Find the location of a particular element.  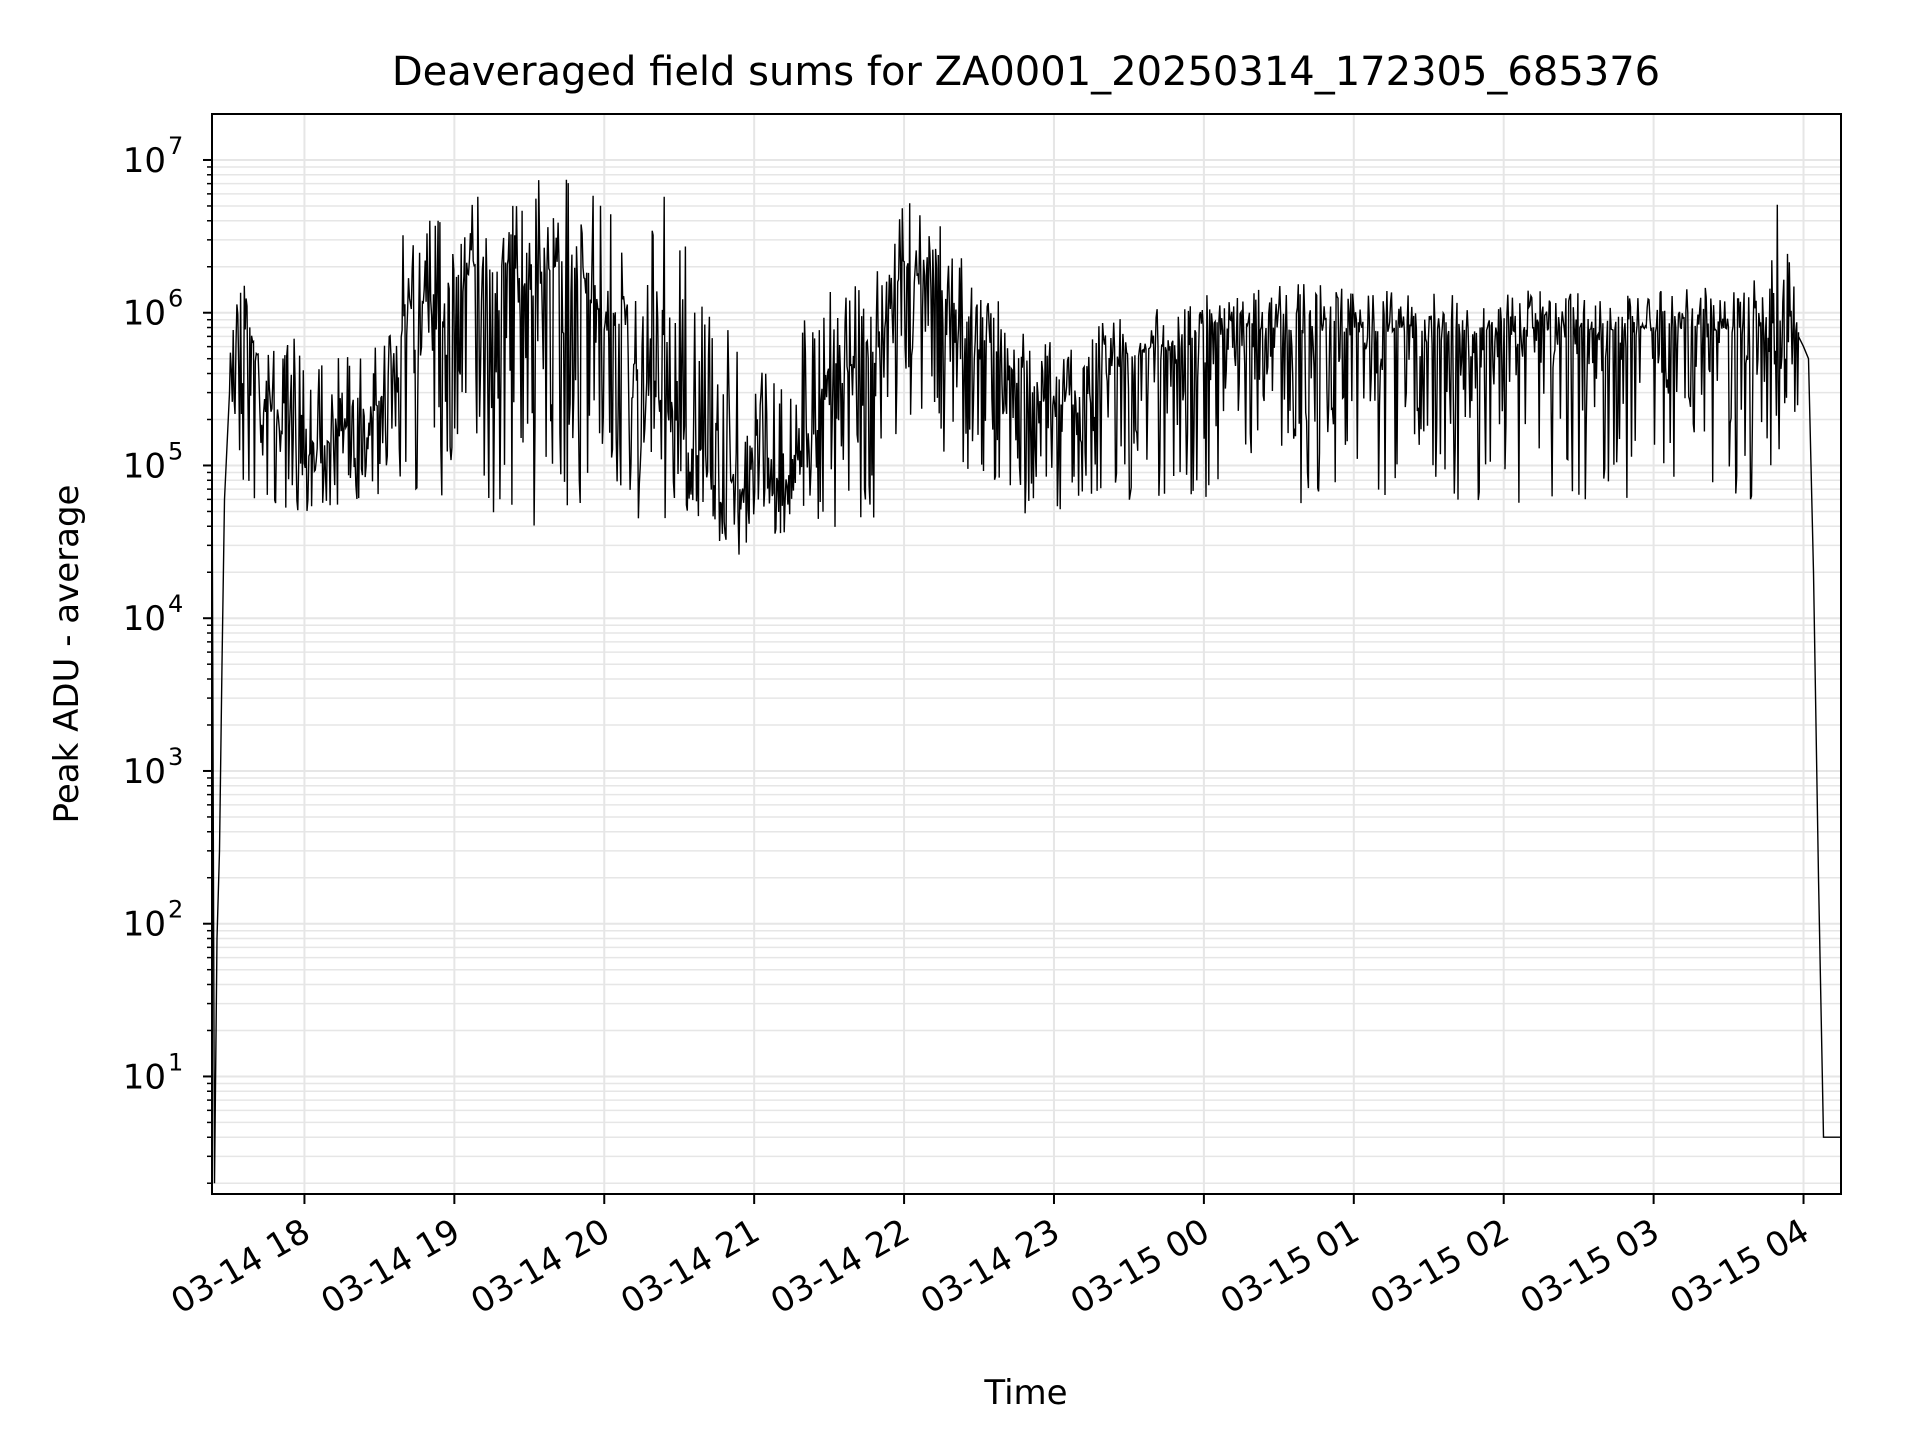

x-tick-label: 03-15 01 is located at coordinates (1290, 1266).